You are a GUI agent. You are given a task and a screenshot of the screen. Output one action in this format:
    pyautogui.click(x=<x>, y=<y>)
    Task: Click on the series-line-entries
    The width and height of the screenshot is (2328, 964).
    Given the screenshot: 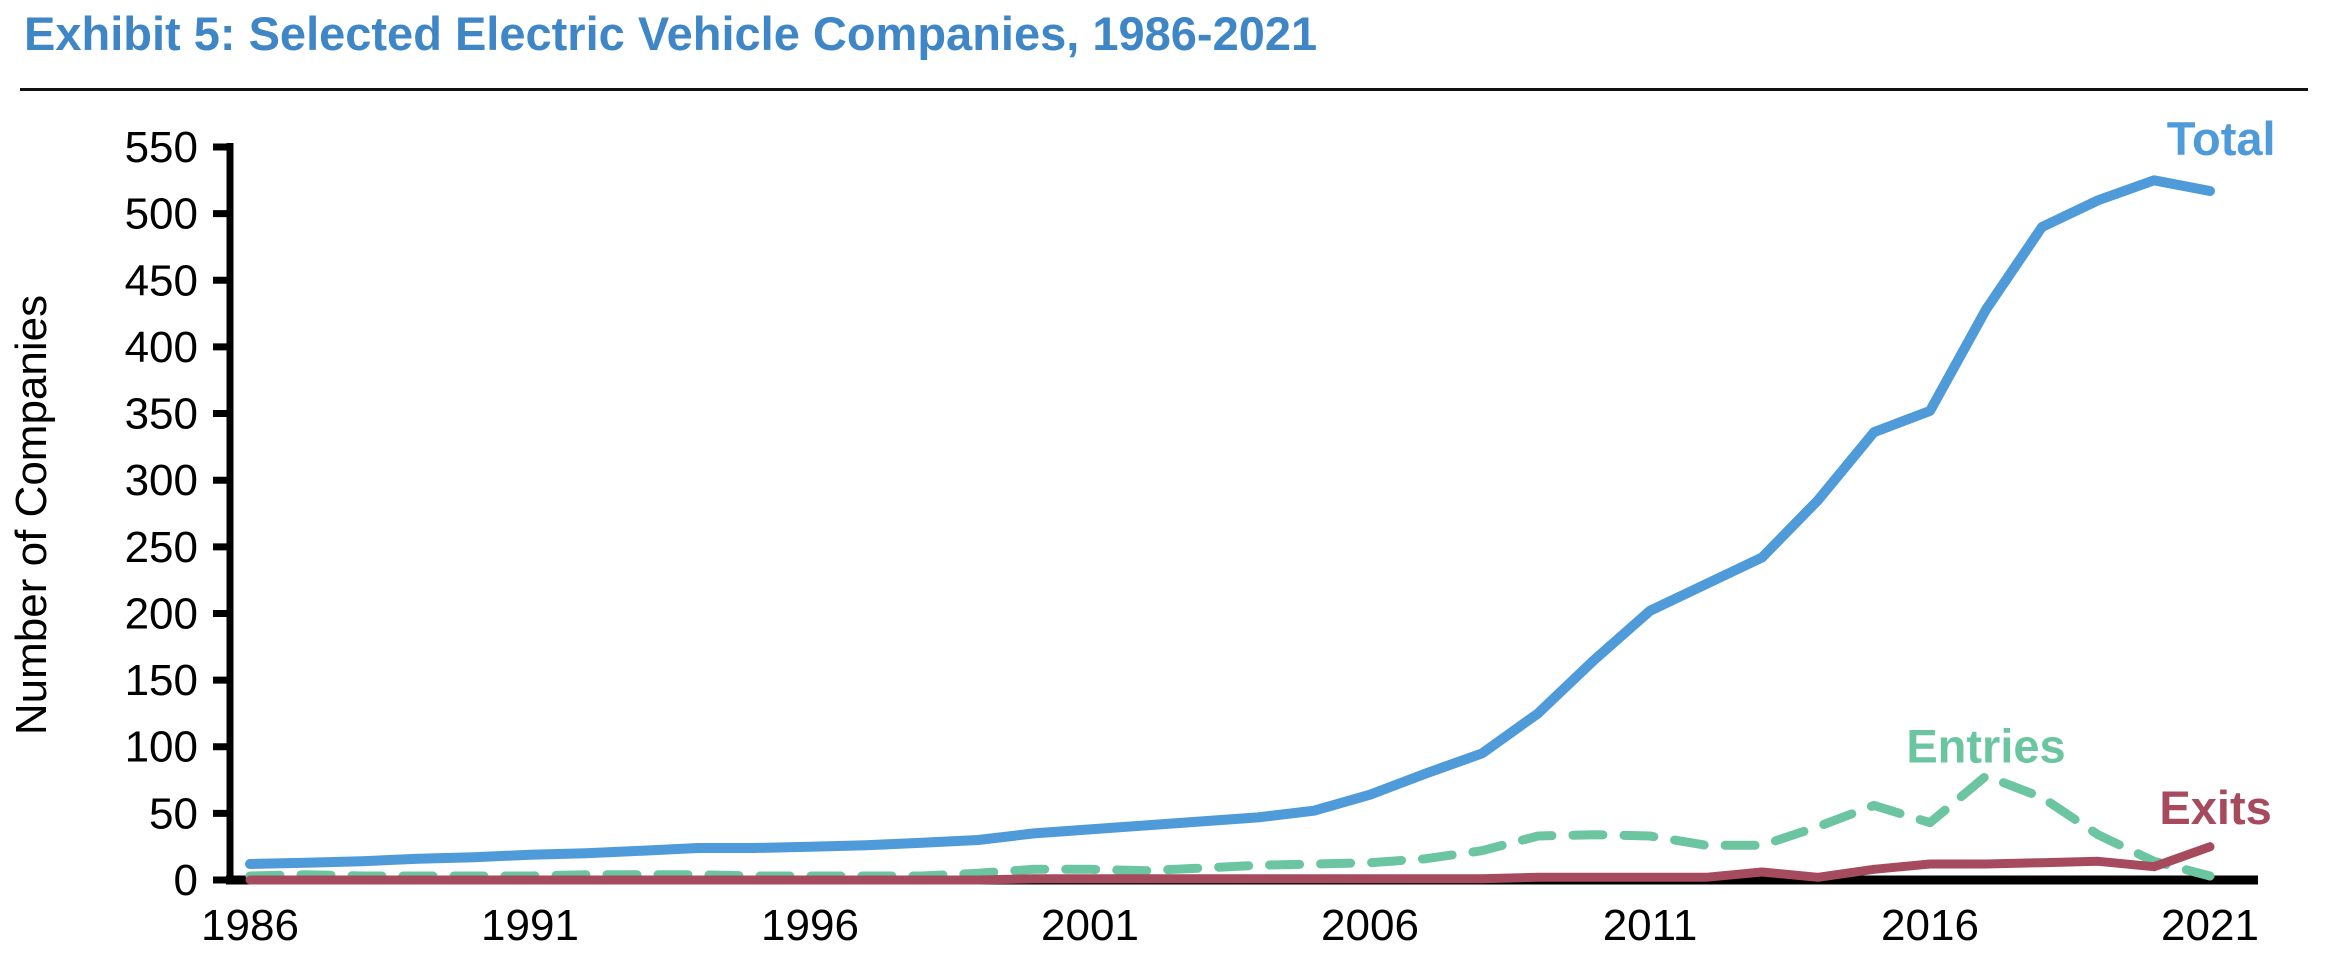 What is the action you would take?
    pyautogui.click(x=1230, y=826)
    